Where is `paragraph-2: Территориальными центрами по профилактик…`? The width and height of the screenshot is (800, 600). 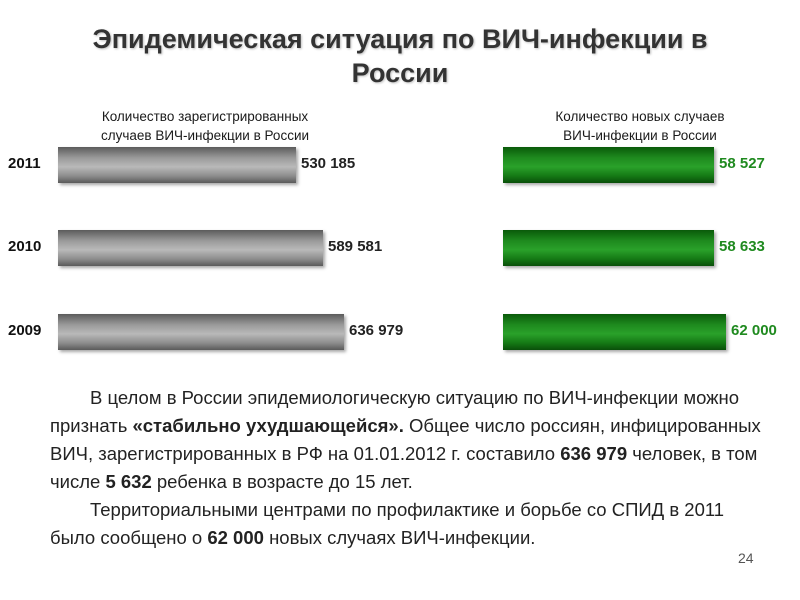 paragraph-2: Территориальными центрами по профилактик… is located at coordinates (410, 524).